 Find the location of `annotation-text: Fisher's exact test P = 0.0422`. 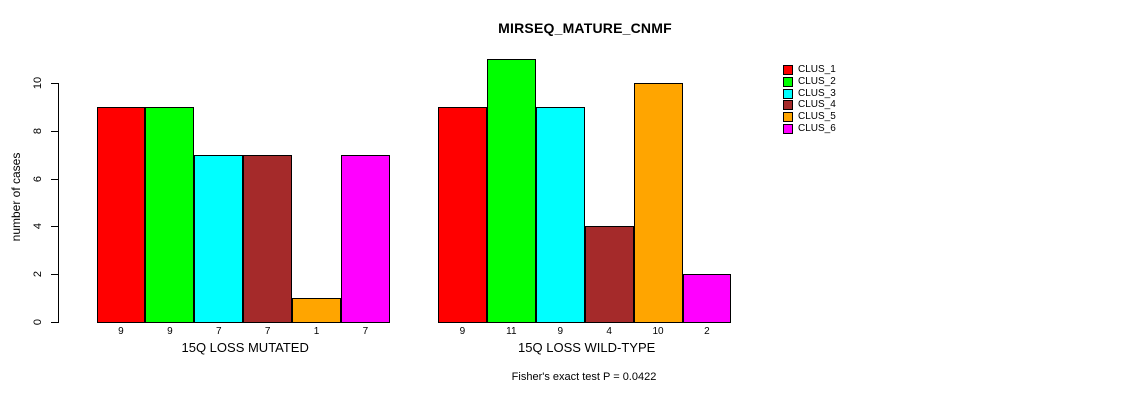

annotation-text: Fisher's exact test P = 0.0422 is located at coordinates (584, 377).